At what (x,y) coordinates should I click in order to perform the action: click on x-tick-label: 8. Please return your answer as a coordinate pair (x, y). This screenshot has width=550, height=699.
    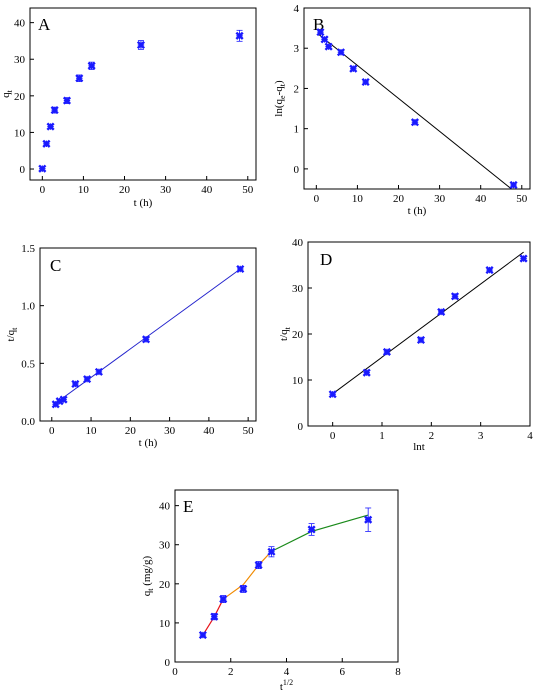
    Looking at the image, I should click on (398, 672).